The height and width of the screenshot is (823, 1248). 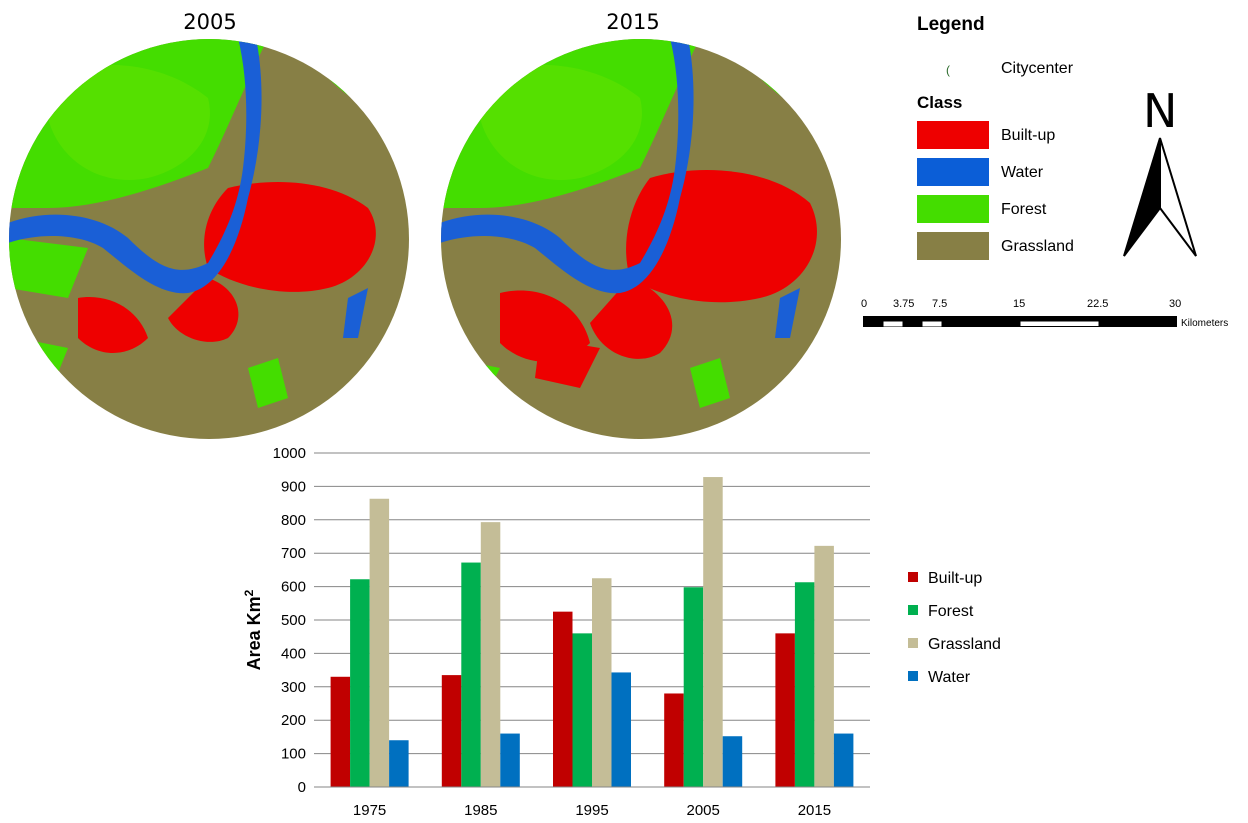 What do you see at coordinates (1037, 246) in the screenshot?
I see `grassland-label: Grassland` at bounding box center [1037, 246].